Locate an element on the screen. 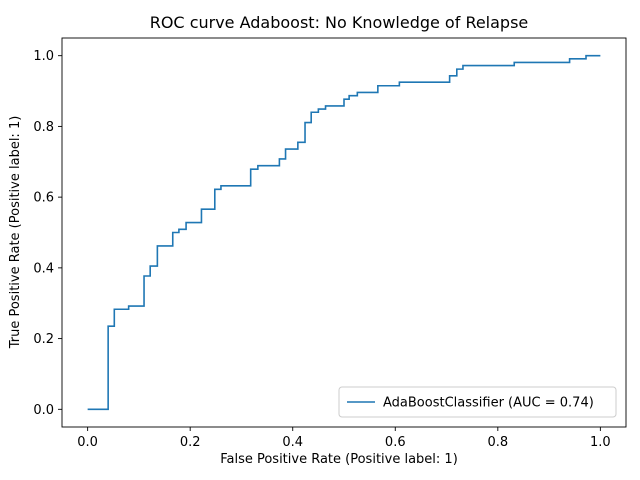 This screenshot has height=480, width=640. y-tick-label: 1.0 is located at coordinates (43, 56).